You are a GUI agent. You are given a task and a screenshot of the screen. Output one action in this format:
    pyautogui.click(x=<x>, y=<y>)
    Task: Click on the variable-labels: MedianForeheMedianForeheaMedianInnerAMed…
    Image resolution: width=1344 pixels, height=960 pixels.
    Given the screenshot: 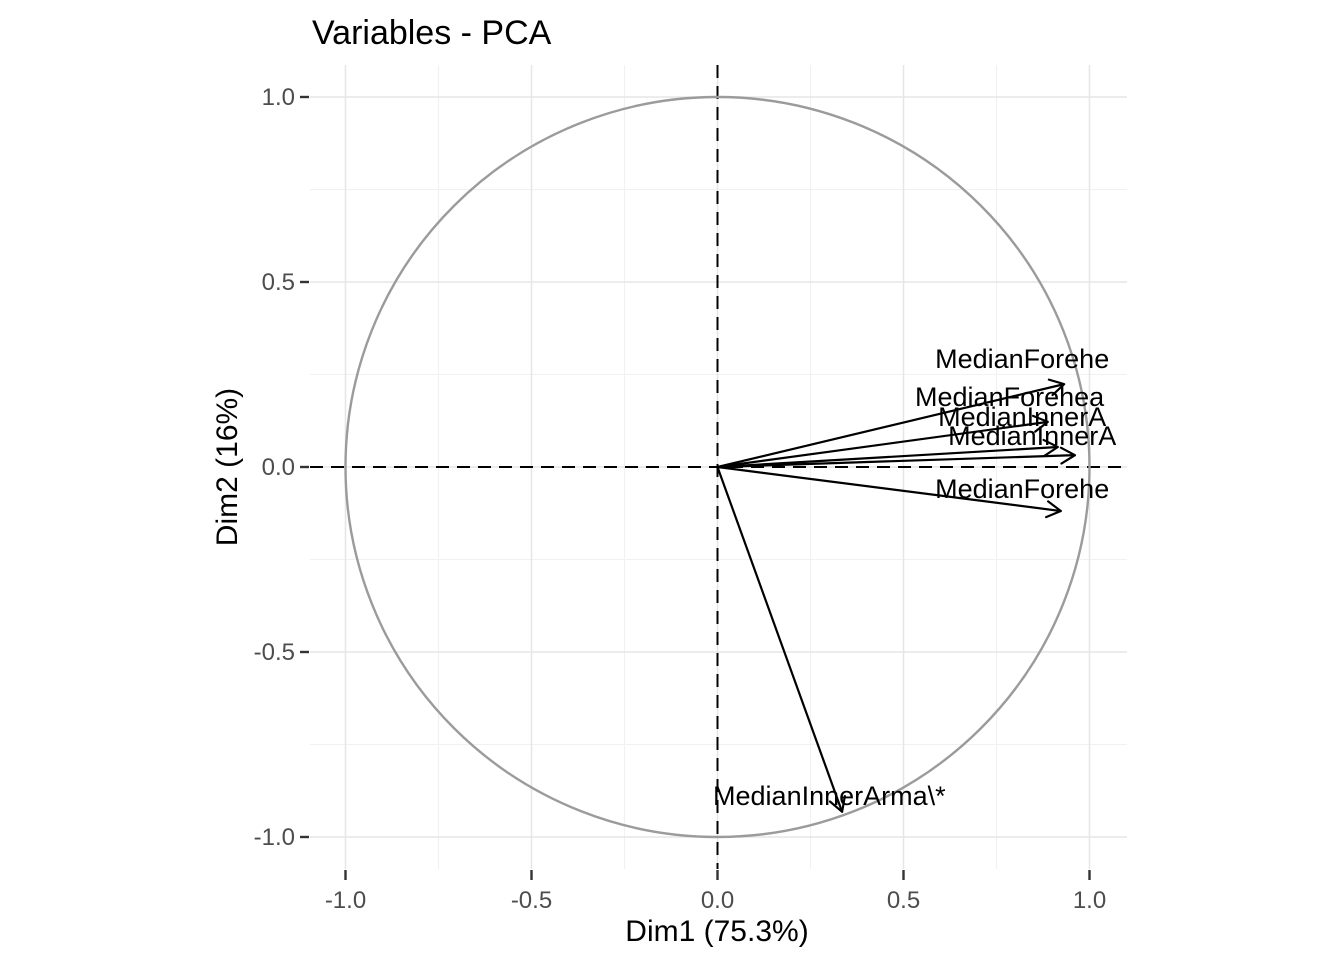 What is the action you would take?
    pyautogui.click(x=914, y=577)
    